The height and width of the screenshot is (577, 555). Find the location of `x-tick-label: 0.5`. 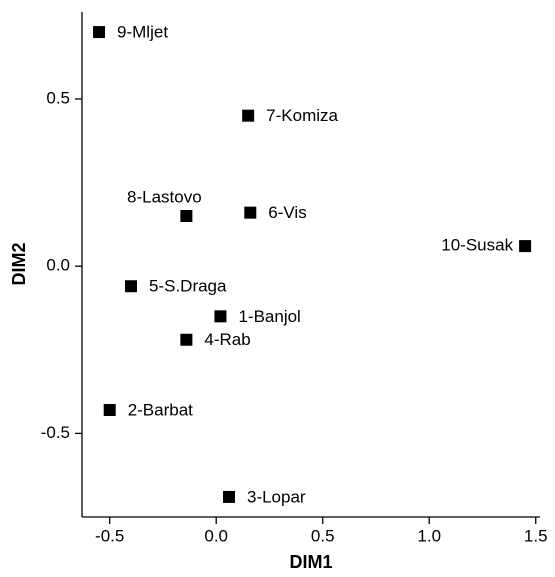

x-tick-label: 0.5 is located at coordinates (323, 535).